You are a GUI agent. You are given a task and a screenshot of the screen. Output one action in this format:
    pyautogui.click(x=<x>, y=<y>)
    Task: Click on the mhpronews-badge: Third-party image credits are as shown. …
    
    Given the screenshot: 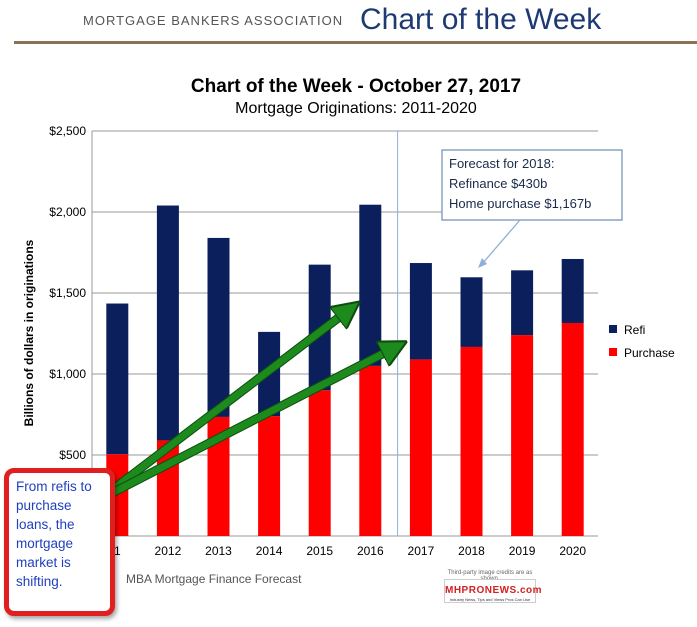 What is the action you would take?
    pyautogui.click(x=491, y=590)
    